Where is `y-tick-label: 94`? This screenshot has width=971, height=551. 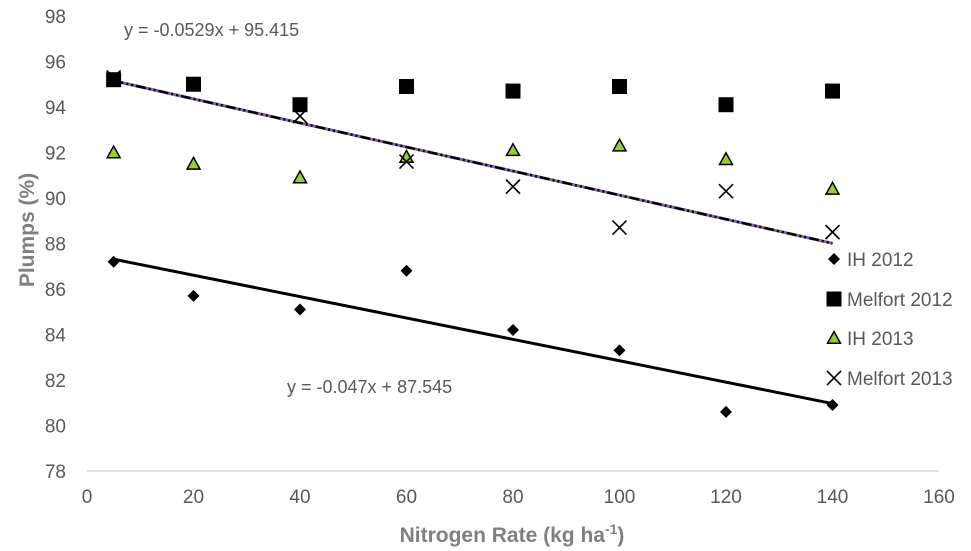 y-tick-label: 94 is located at coordinates (56, 108).